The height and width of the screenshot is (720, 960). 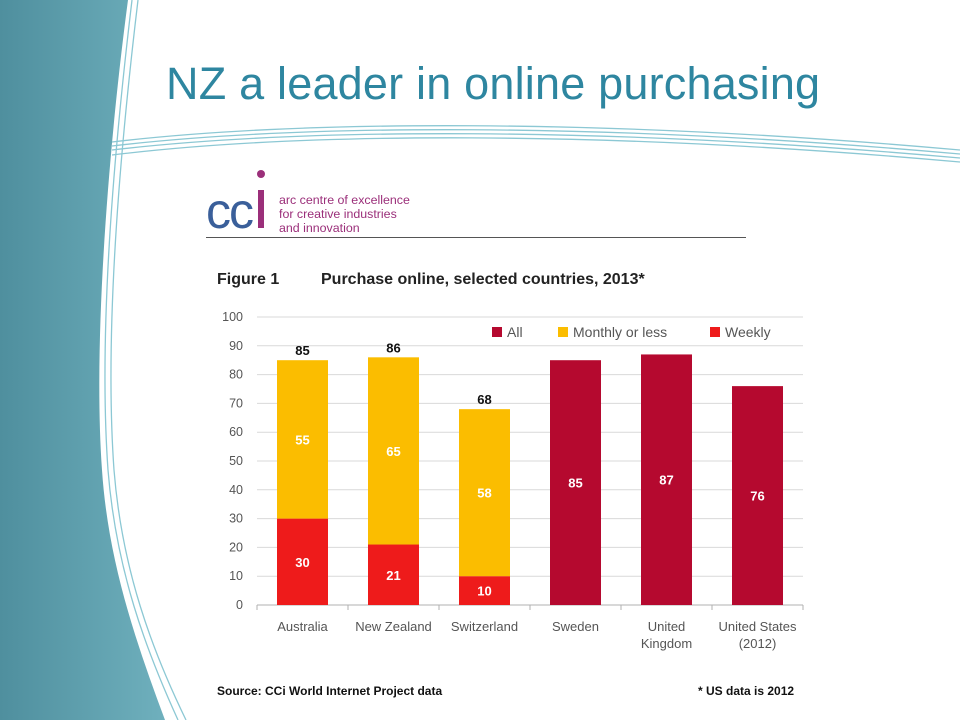 What do you see at coordinates (620, 332) in the screenshot?
I see `legend-label: Monthly or less` at bounding box center [620, 332].